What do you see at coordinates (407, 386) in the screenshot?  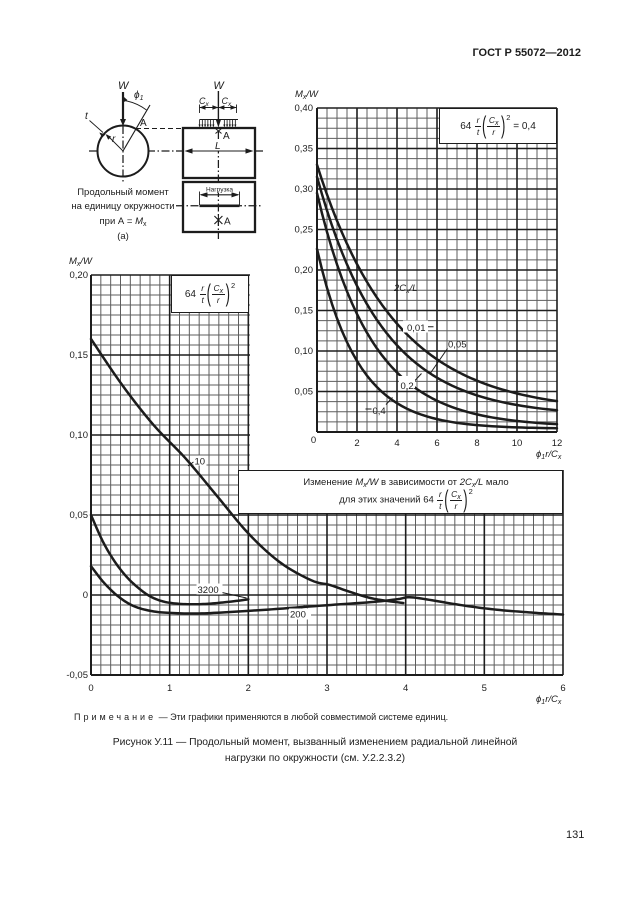 I see `svg-text: 0,2` at bounding box center [407, 386].